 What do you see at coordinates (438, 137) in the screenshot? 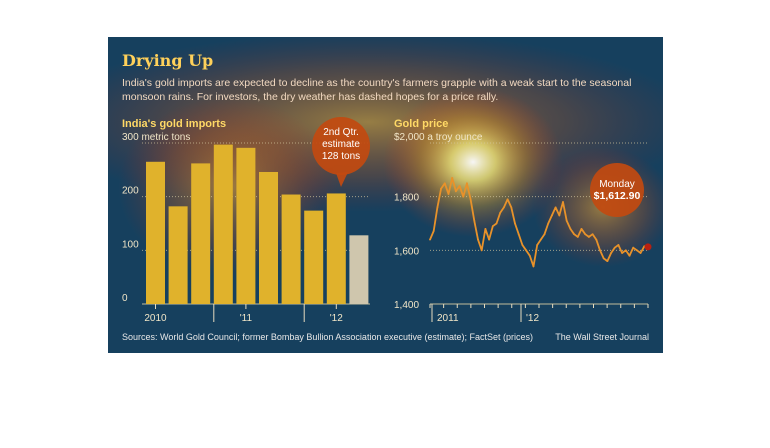
I see `price-y-tick-label: $2,000 a troy ounce` at bounding box center [438, 137].